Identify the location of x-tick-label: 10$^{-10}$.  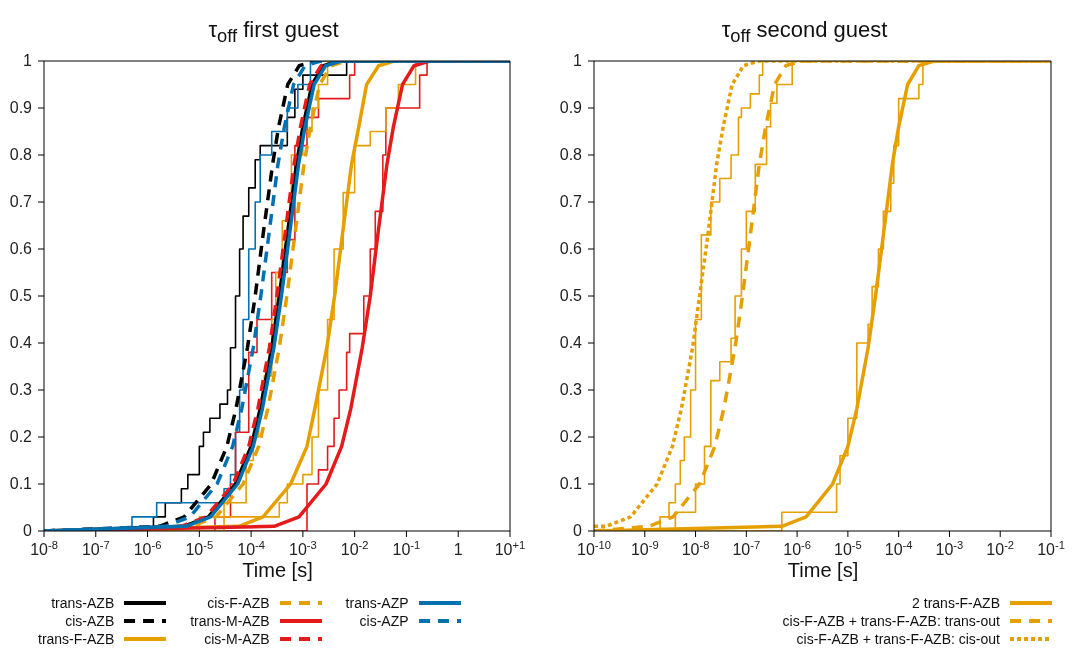
(594, 548).